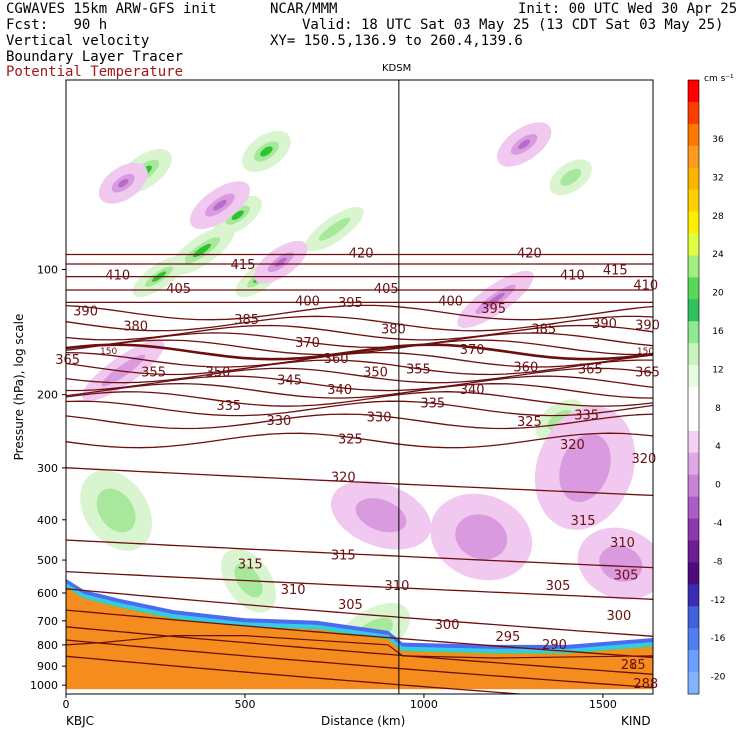 The width and height of the screenshot is (740, 740). What do you see at coordinates (718, 217) in the screenshot?
I see `colorbar-label: 28` at bounding box center [718, 217].